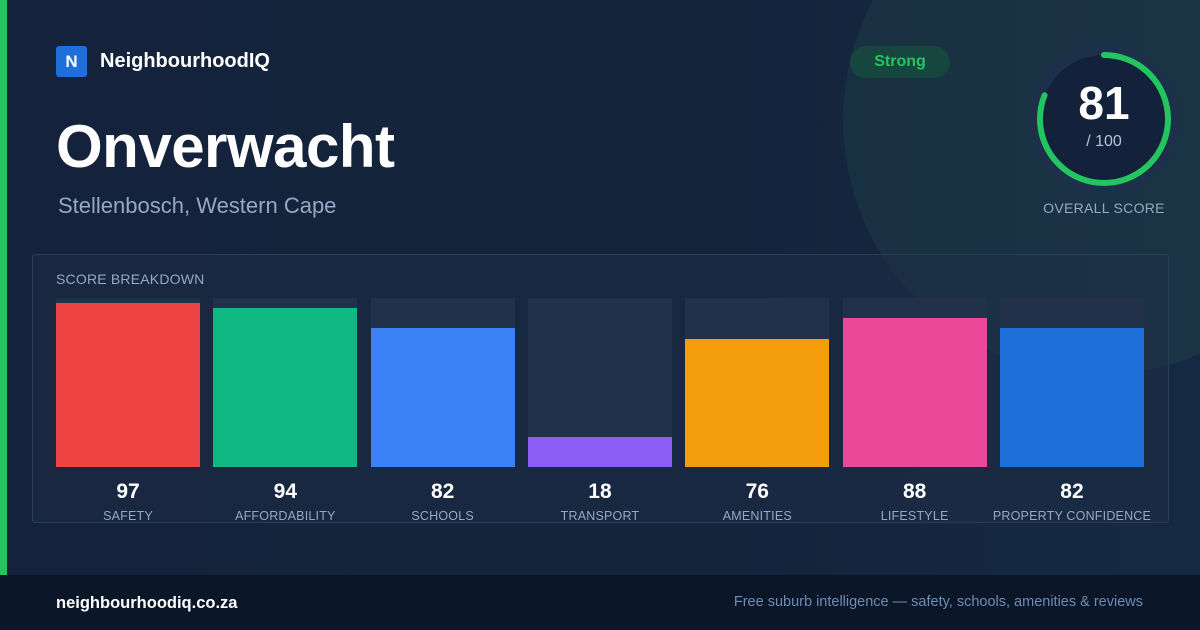 The width and height of the screenshot is (1200, 630). Describe the element at coordinates (128, 516) in the screenshot. I see `bar-category-label: SAFETY` at that location.